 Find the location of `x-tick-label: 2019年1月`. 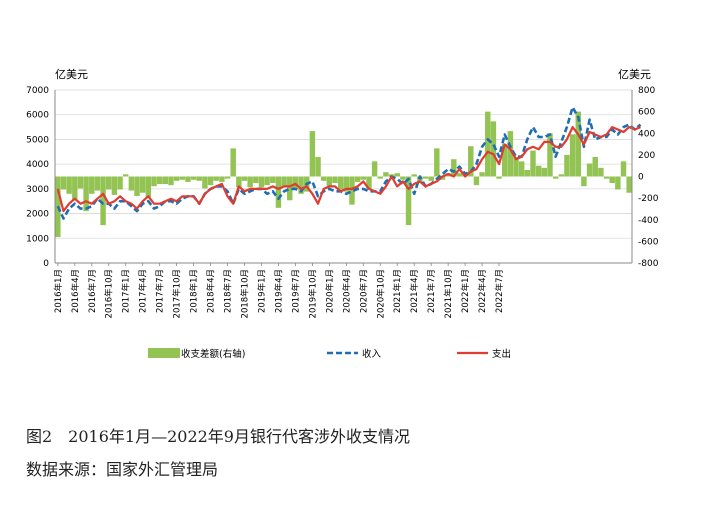

x-tick-label: 2019年1月 is located at coordinates (261, 291).